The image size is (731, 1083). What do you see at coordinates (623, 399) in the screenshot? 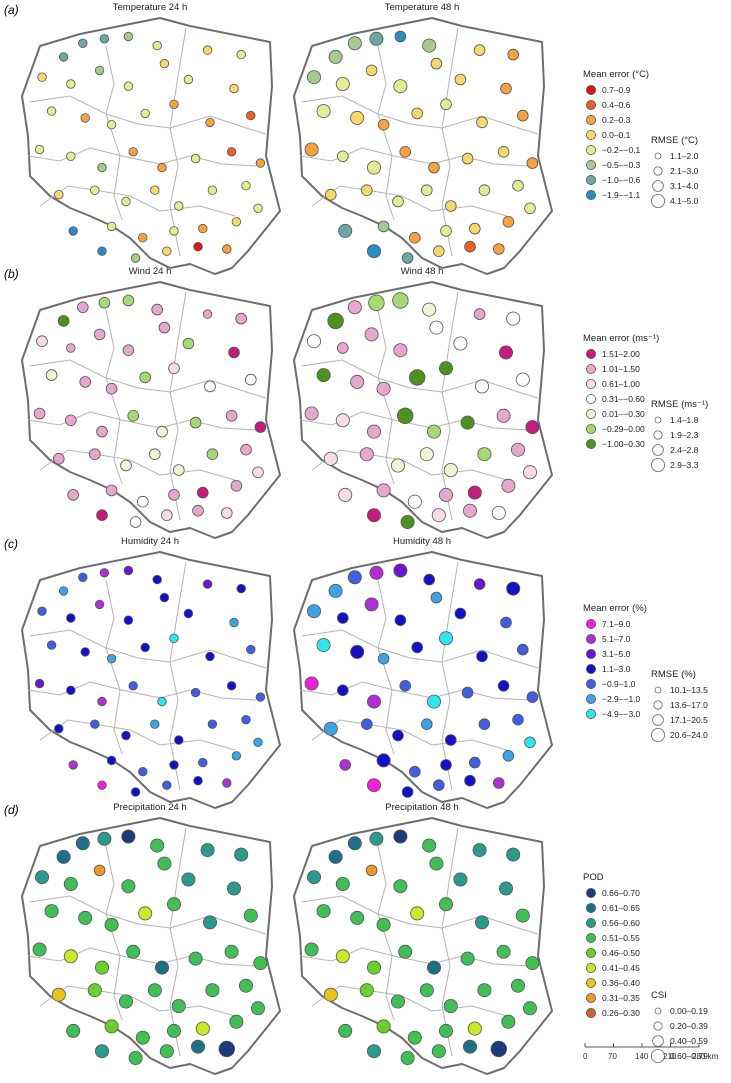
I see `legend-fill-label: 0.31–−0.60` at bounding box center [623, 399].